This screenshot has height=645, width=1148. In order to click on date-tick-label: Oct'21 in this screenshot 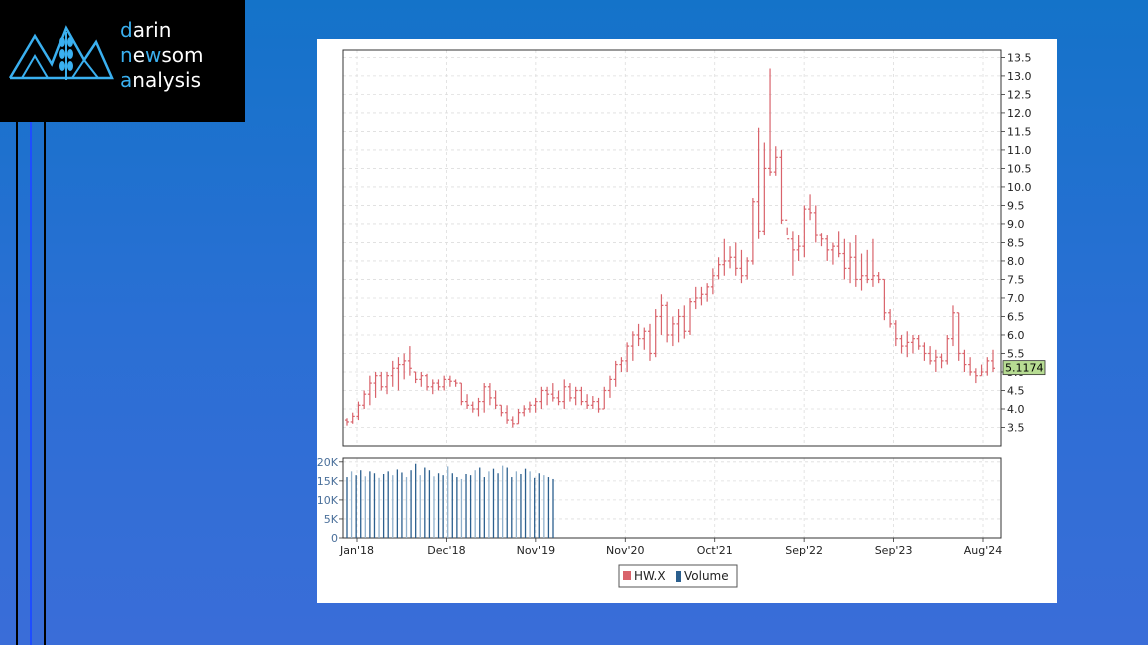, I will do `click(715, 550)`.